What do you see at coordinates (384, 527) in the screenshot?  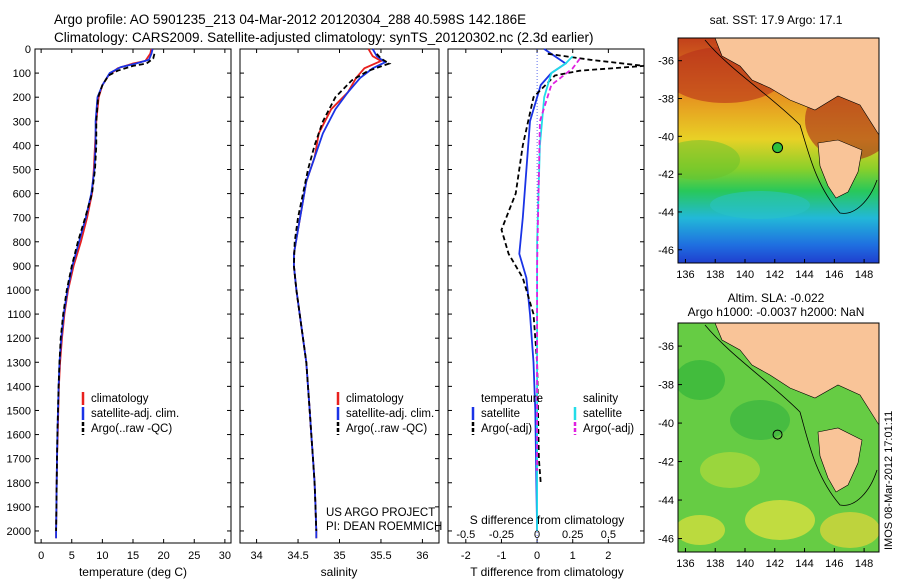 I see `pi-label: PI: DEAN ROEMMICH` at bounding box center [384, 527].